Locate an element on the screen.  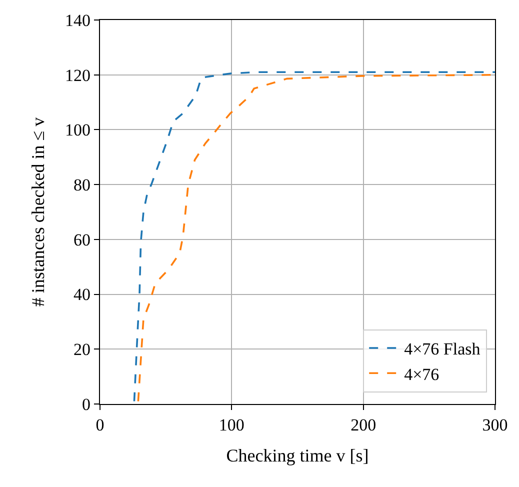
y-tick-label: 0 is located at coordinates (86, 404).